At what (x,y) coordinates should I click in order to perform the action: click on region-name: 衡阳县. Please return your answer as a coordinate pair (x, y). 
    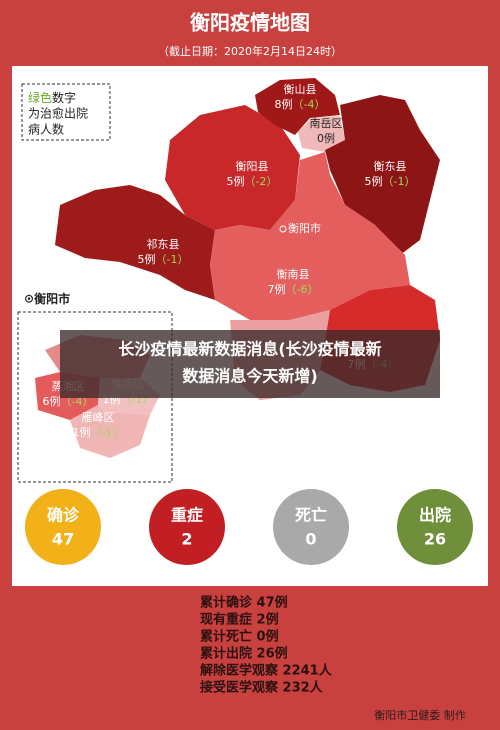
    Looking at the image, I should click on (252, 166).